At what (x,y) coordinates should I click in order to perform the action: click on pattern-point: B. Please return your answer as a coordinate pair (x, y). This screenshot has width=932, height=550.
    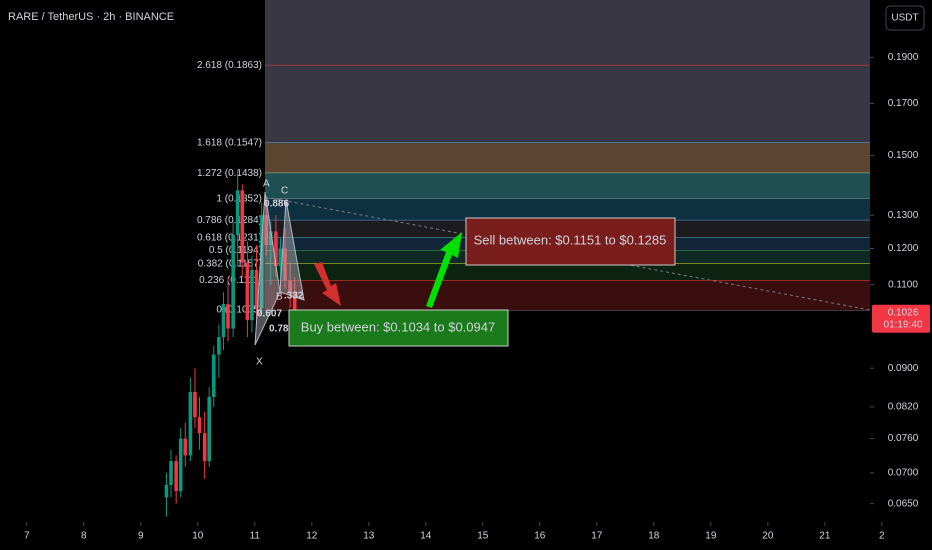
    Looking at the image, I should click on (279, 297).